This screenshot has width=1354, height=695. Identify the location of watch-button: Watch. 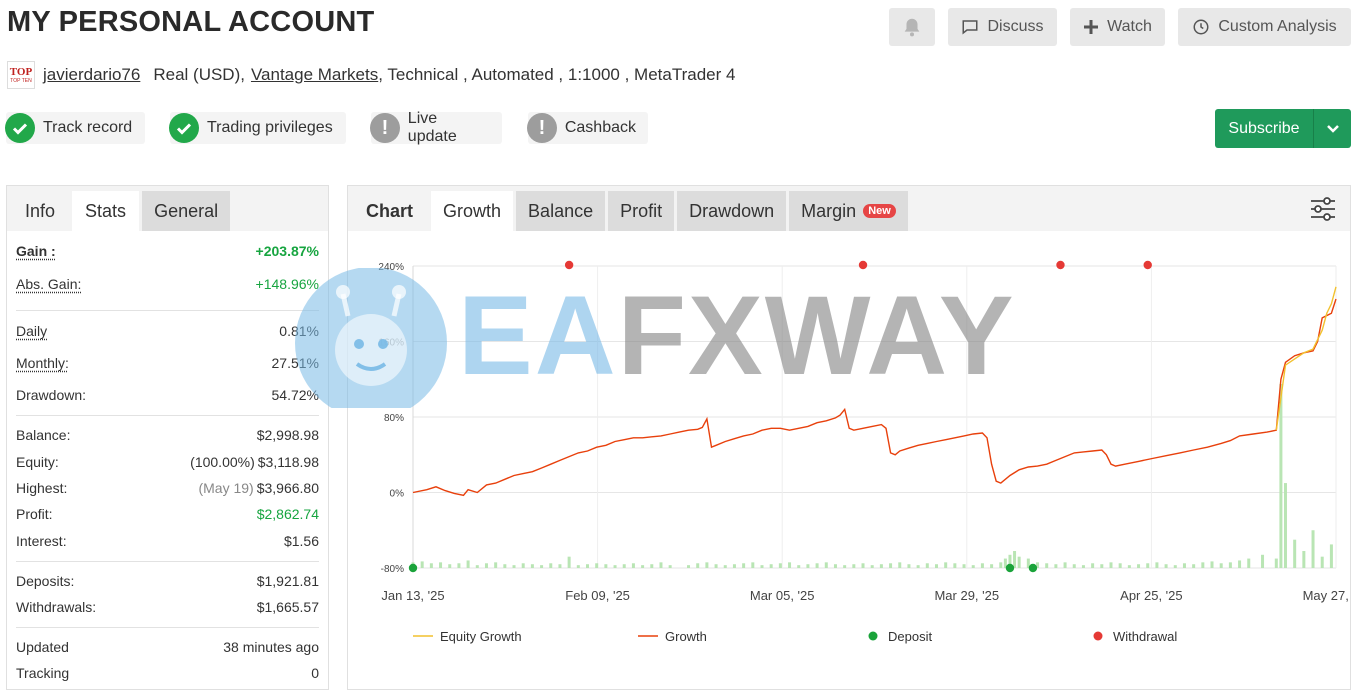
(1117, 27).